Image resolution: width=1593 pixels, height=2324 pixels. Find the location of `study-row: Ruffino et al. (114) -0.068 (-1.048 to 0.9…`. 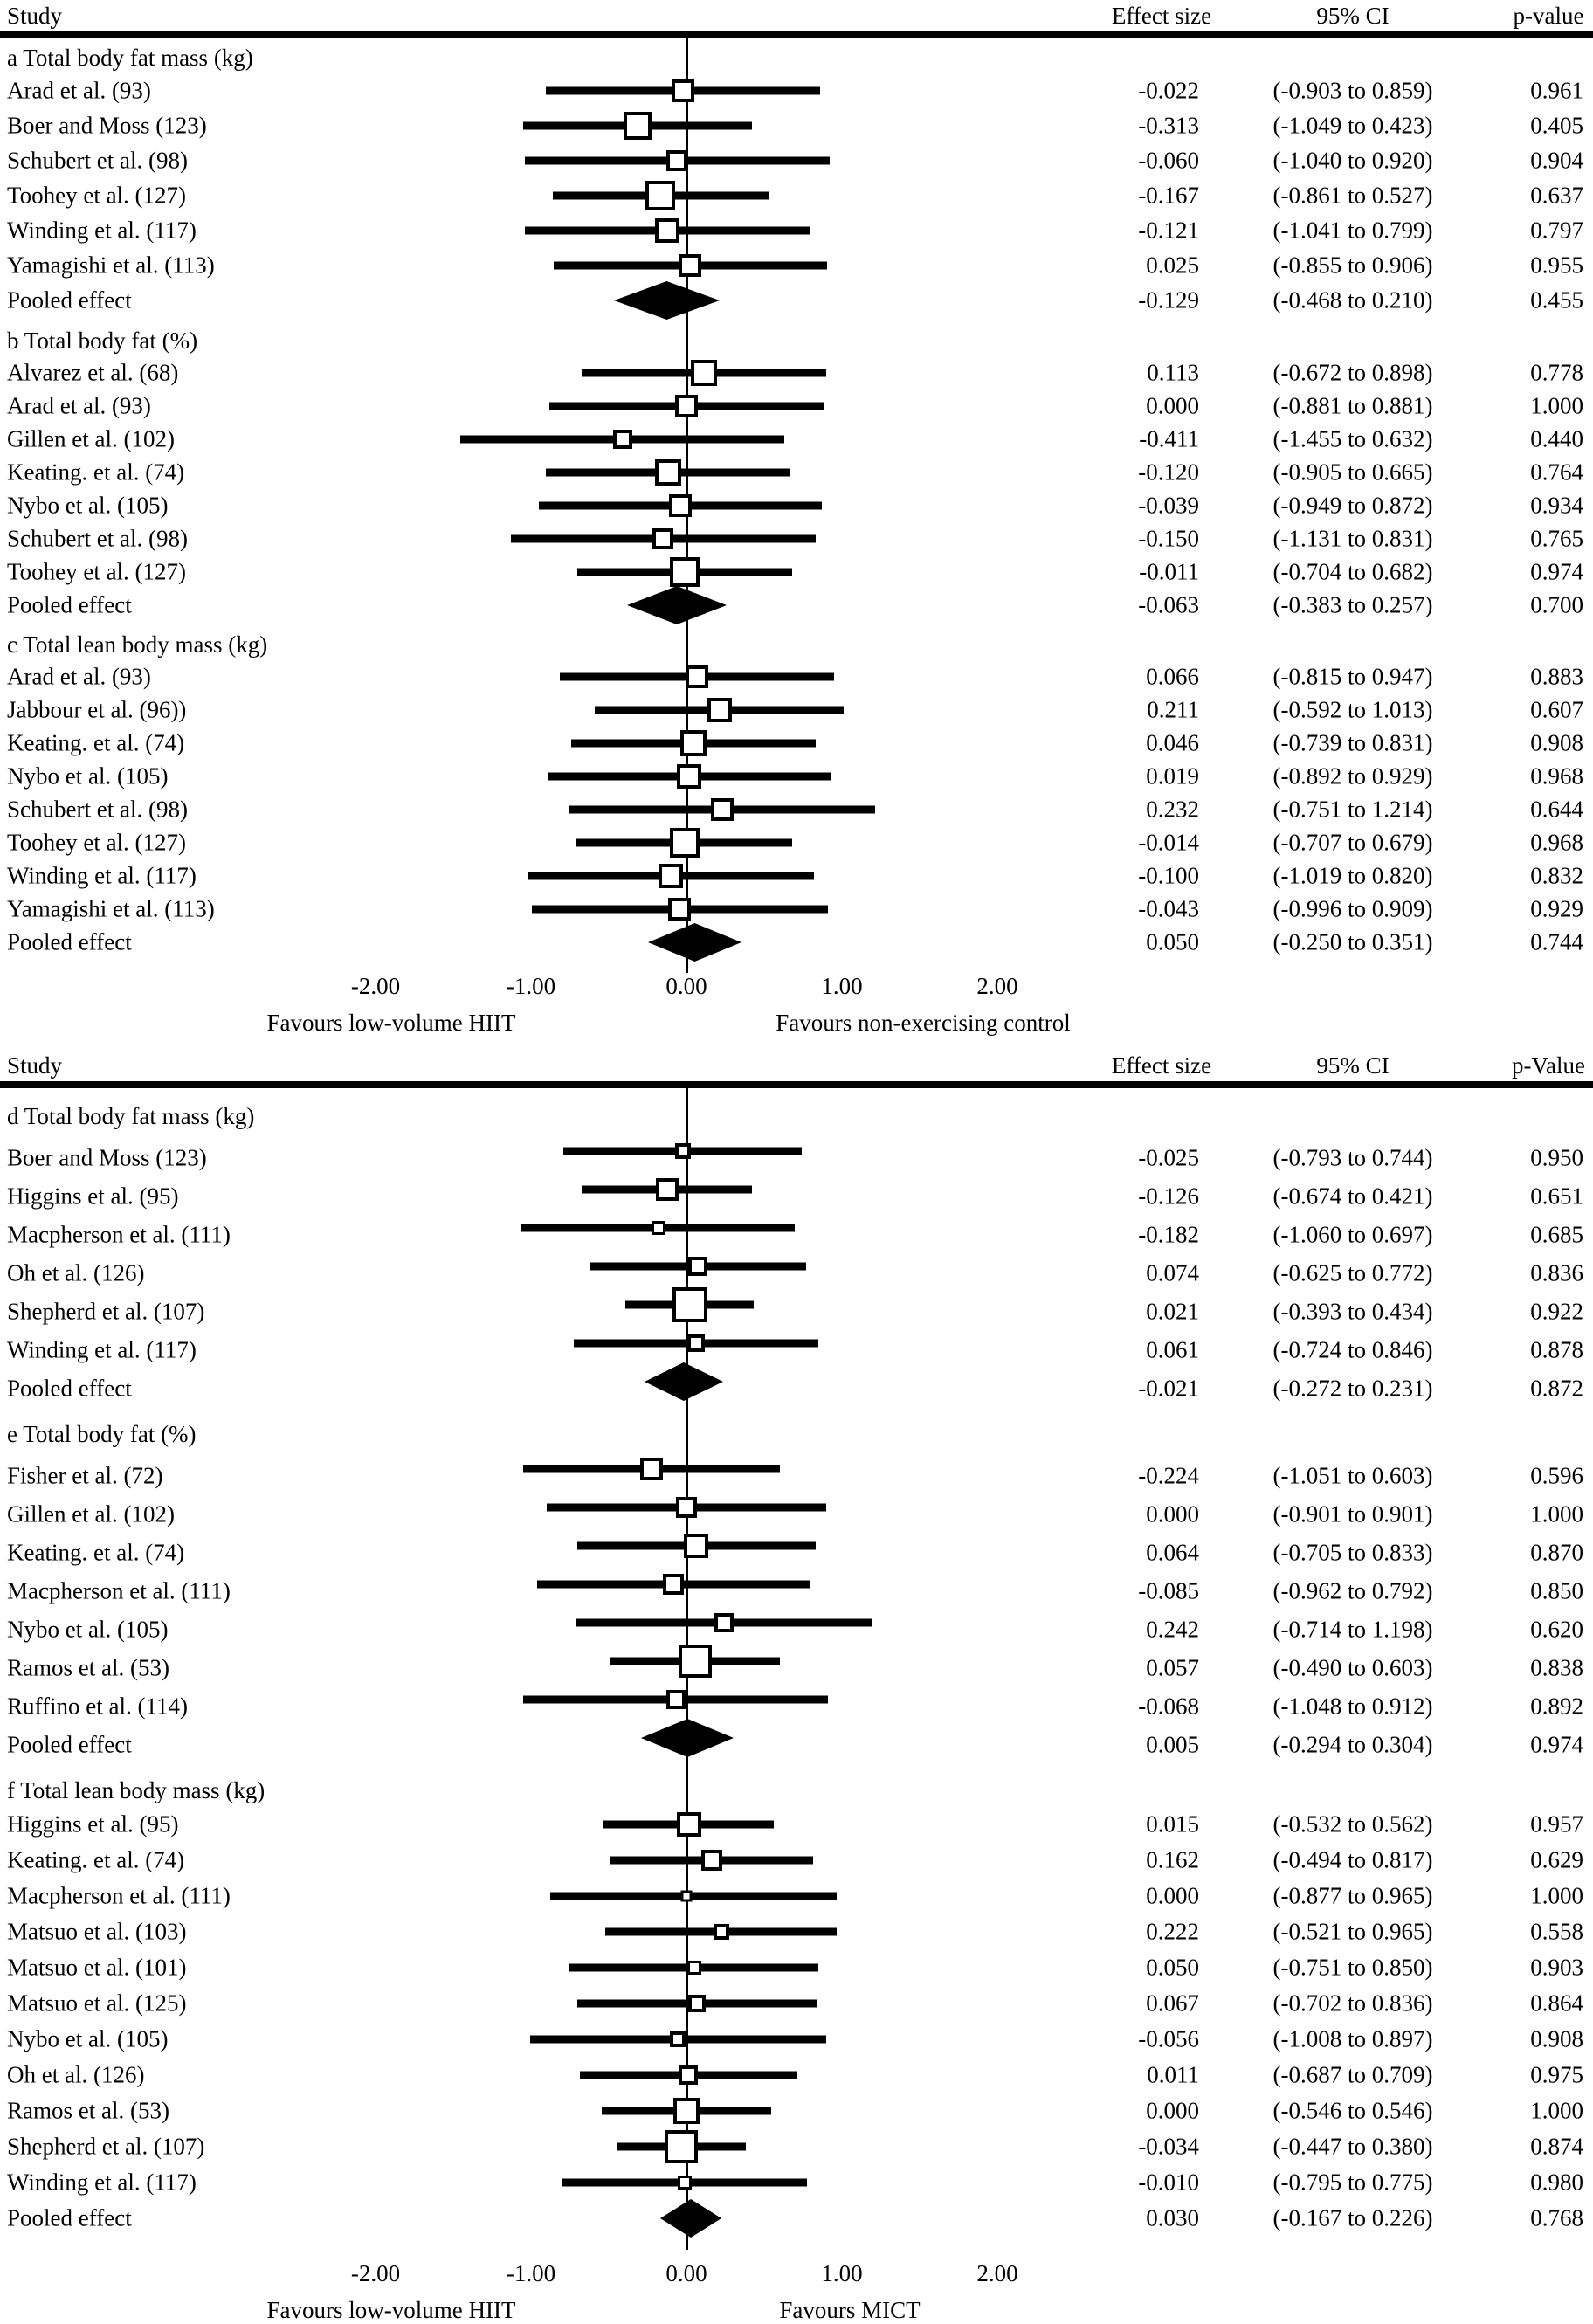

study-row: Ruffino et al. (114) -0.068 (-1.048 to 0.9… is located at coordinates (796, 1700).